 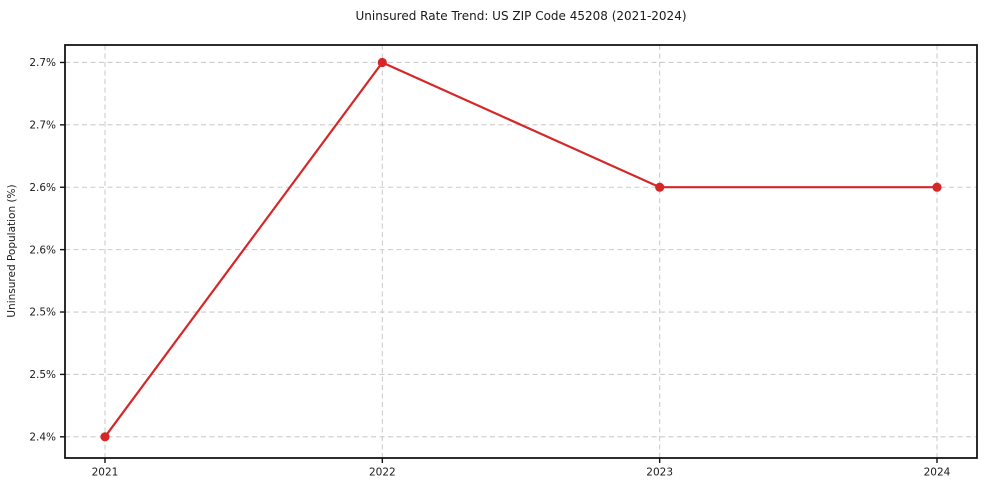 What do you see at coordinates (382, 62) in the screenshot?
I see `data-point-2022` at bounding box center [382, 62].